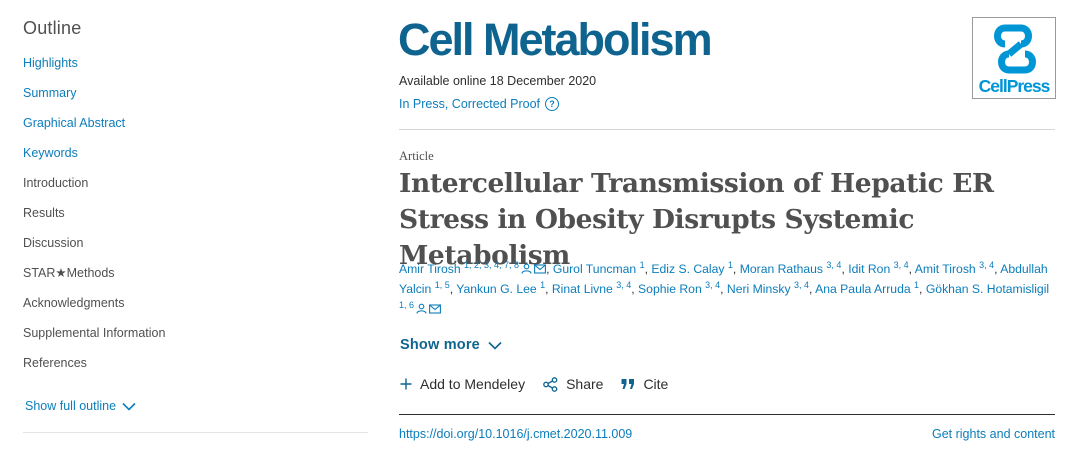 This screenshot has height=451, width=1067. What do you see at coordinates (679, 287) in the screenshot?
I see `author-link: Sophie Ron 3, 4` at bounding box center [679, 287].